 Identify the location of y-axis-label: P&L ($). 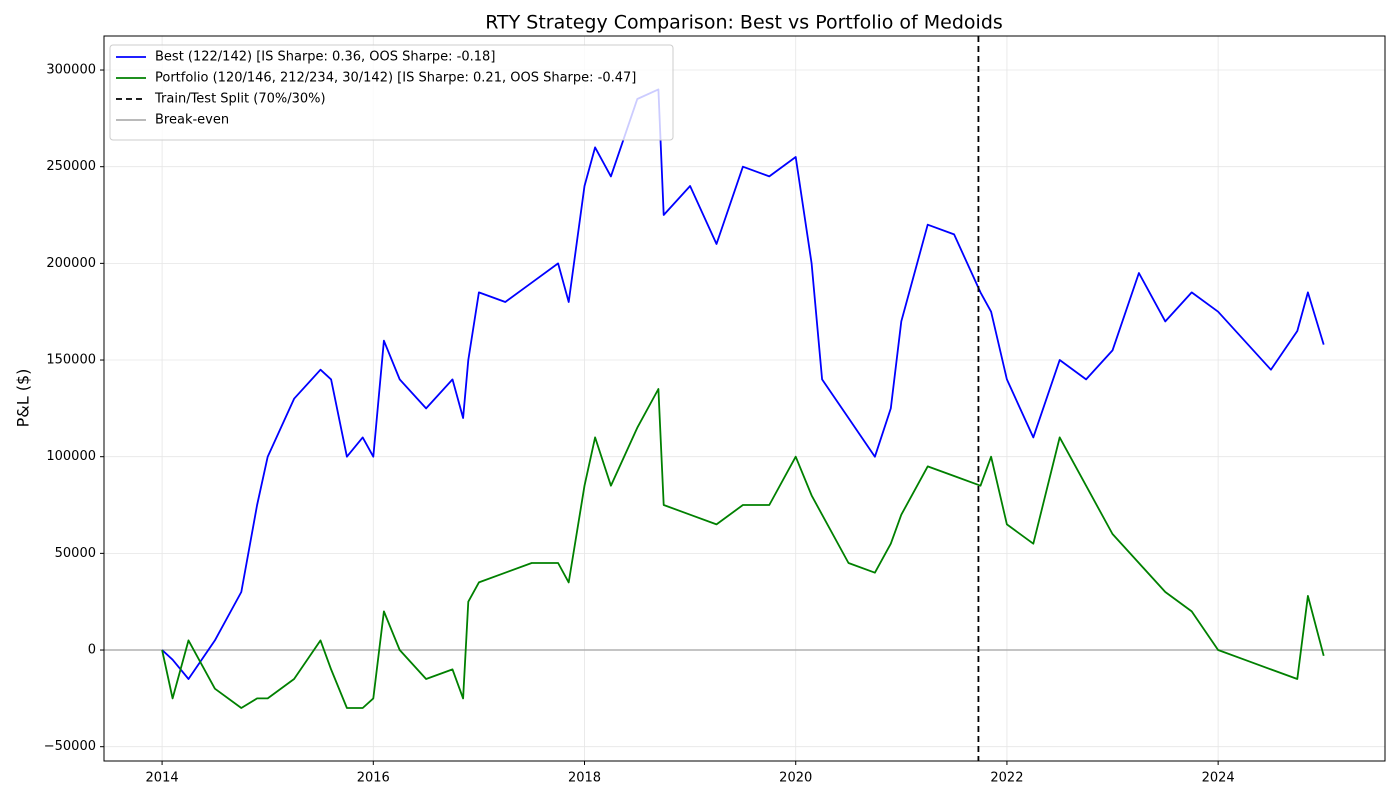
(23, 398).